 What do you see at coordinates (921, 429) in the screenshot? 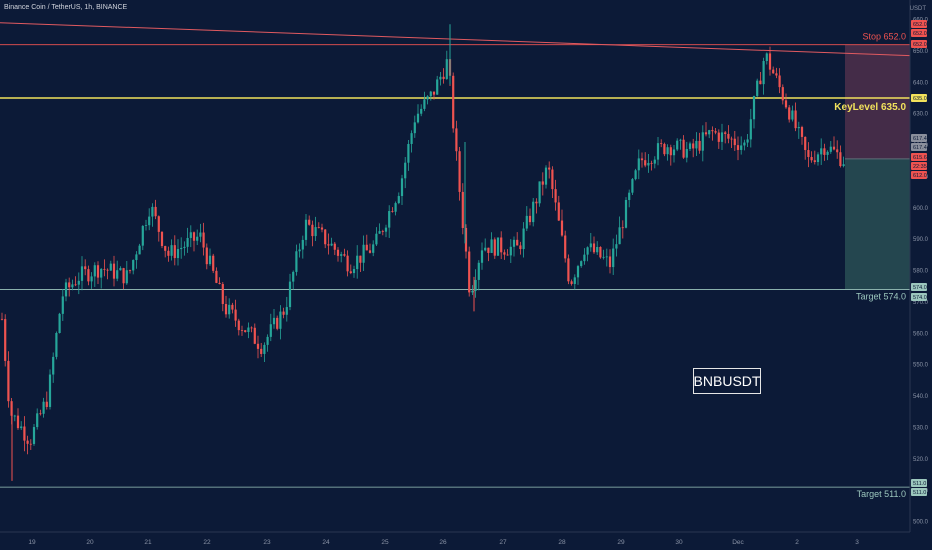
I see `price-tick-label: 530.0` at bounding box center [921, 429].